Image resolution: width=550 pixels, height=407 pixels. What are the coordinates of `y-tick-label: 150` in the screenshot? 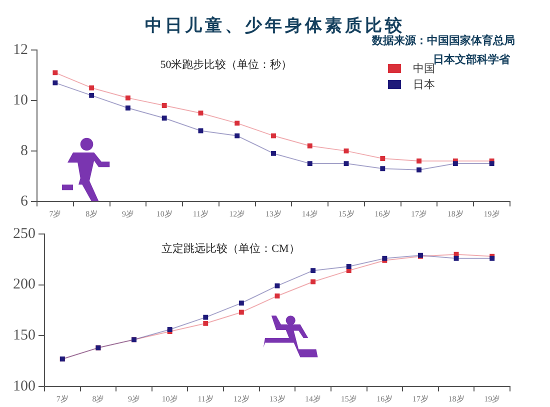 It's located at (24, 336).